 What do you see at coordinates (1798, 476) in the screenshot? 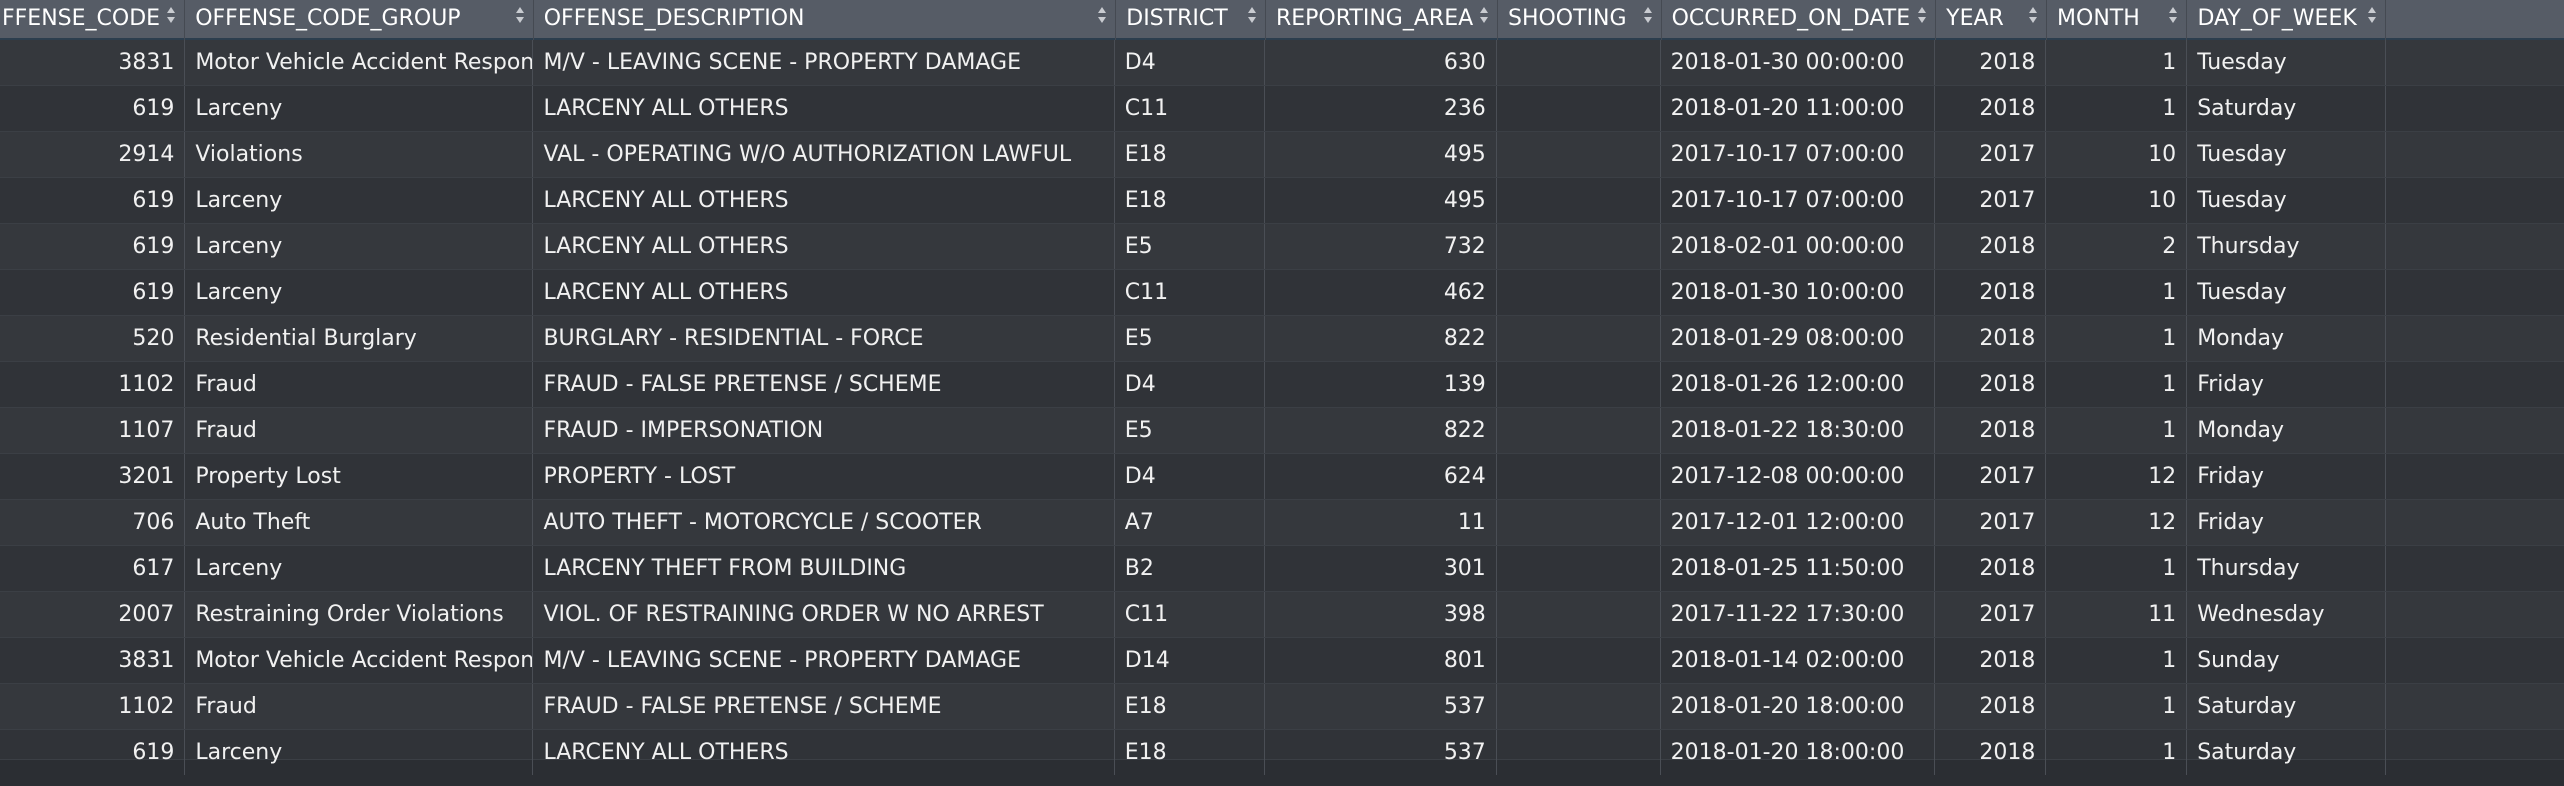
I see `cell-occurred-on-date: 2017-12-08 00:00:00` at bounding box center [1798, 476].